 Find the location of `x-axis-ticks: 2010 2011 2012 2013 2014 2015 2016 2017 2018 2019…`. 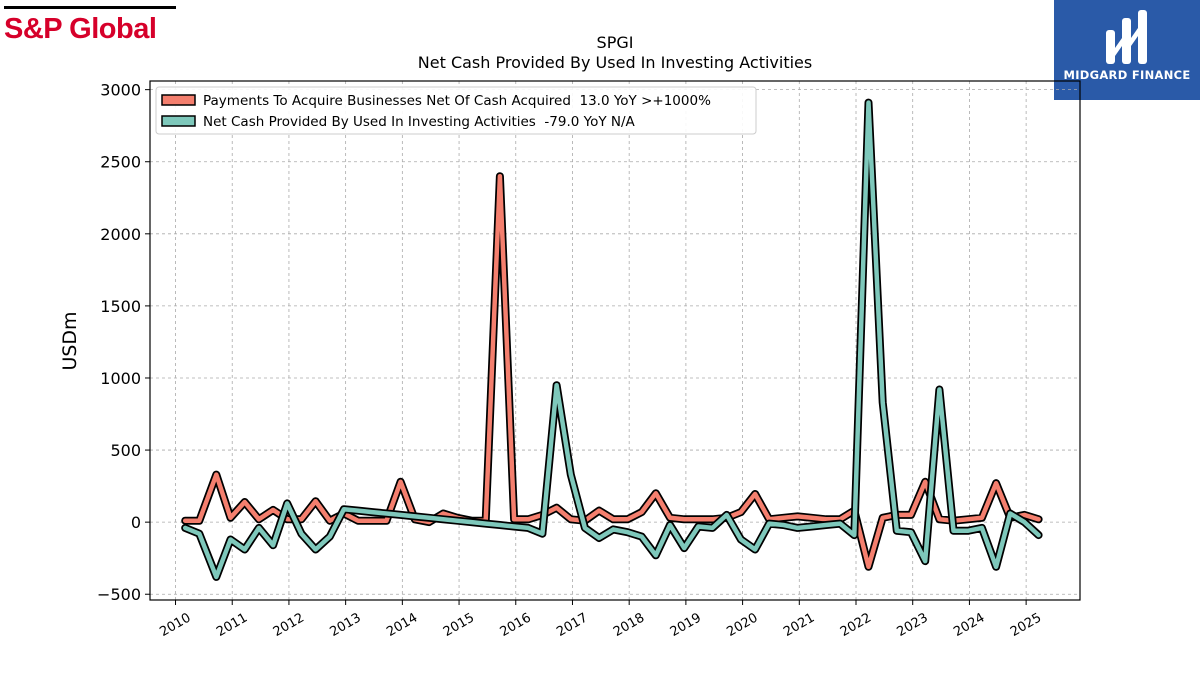

x-axis-ticks: 2010 2011 2012 2013 2014 2015 2016 2017 2018 2019… is located at coordinates (600, 620).